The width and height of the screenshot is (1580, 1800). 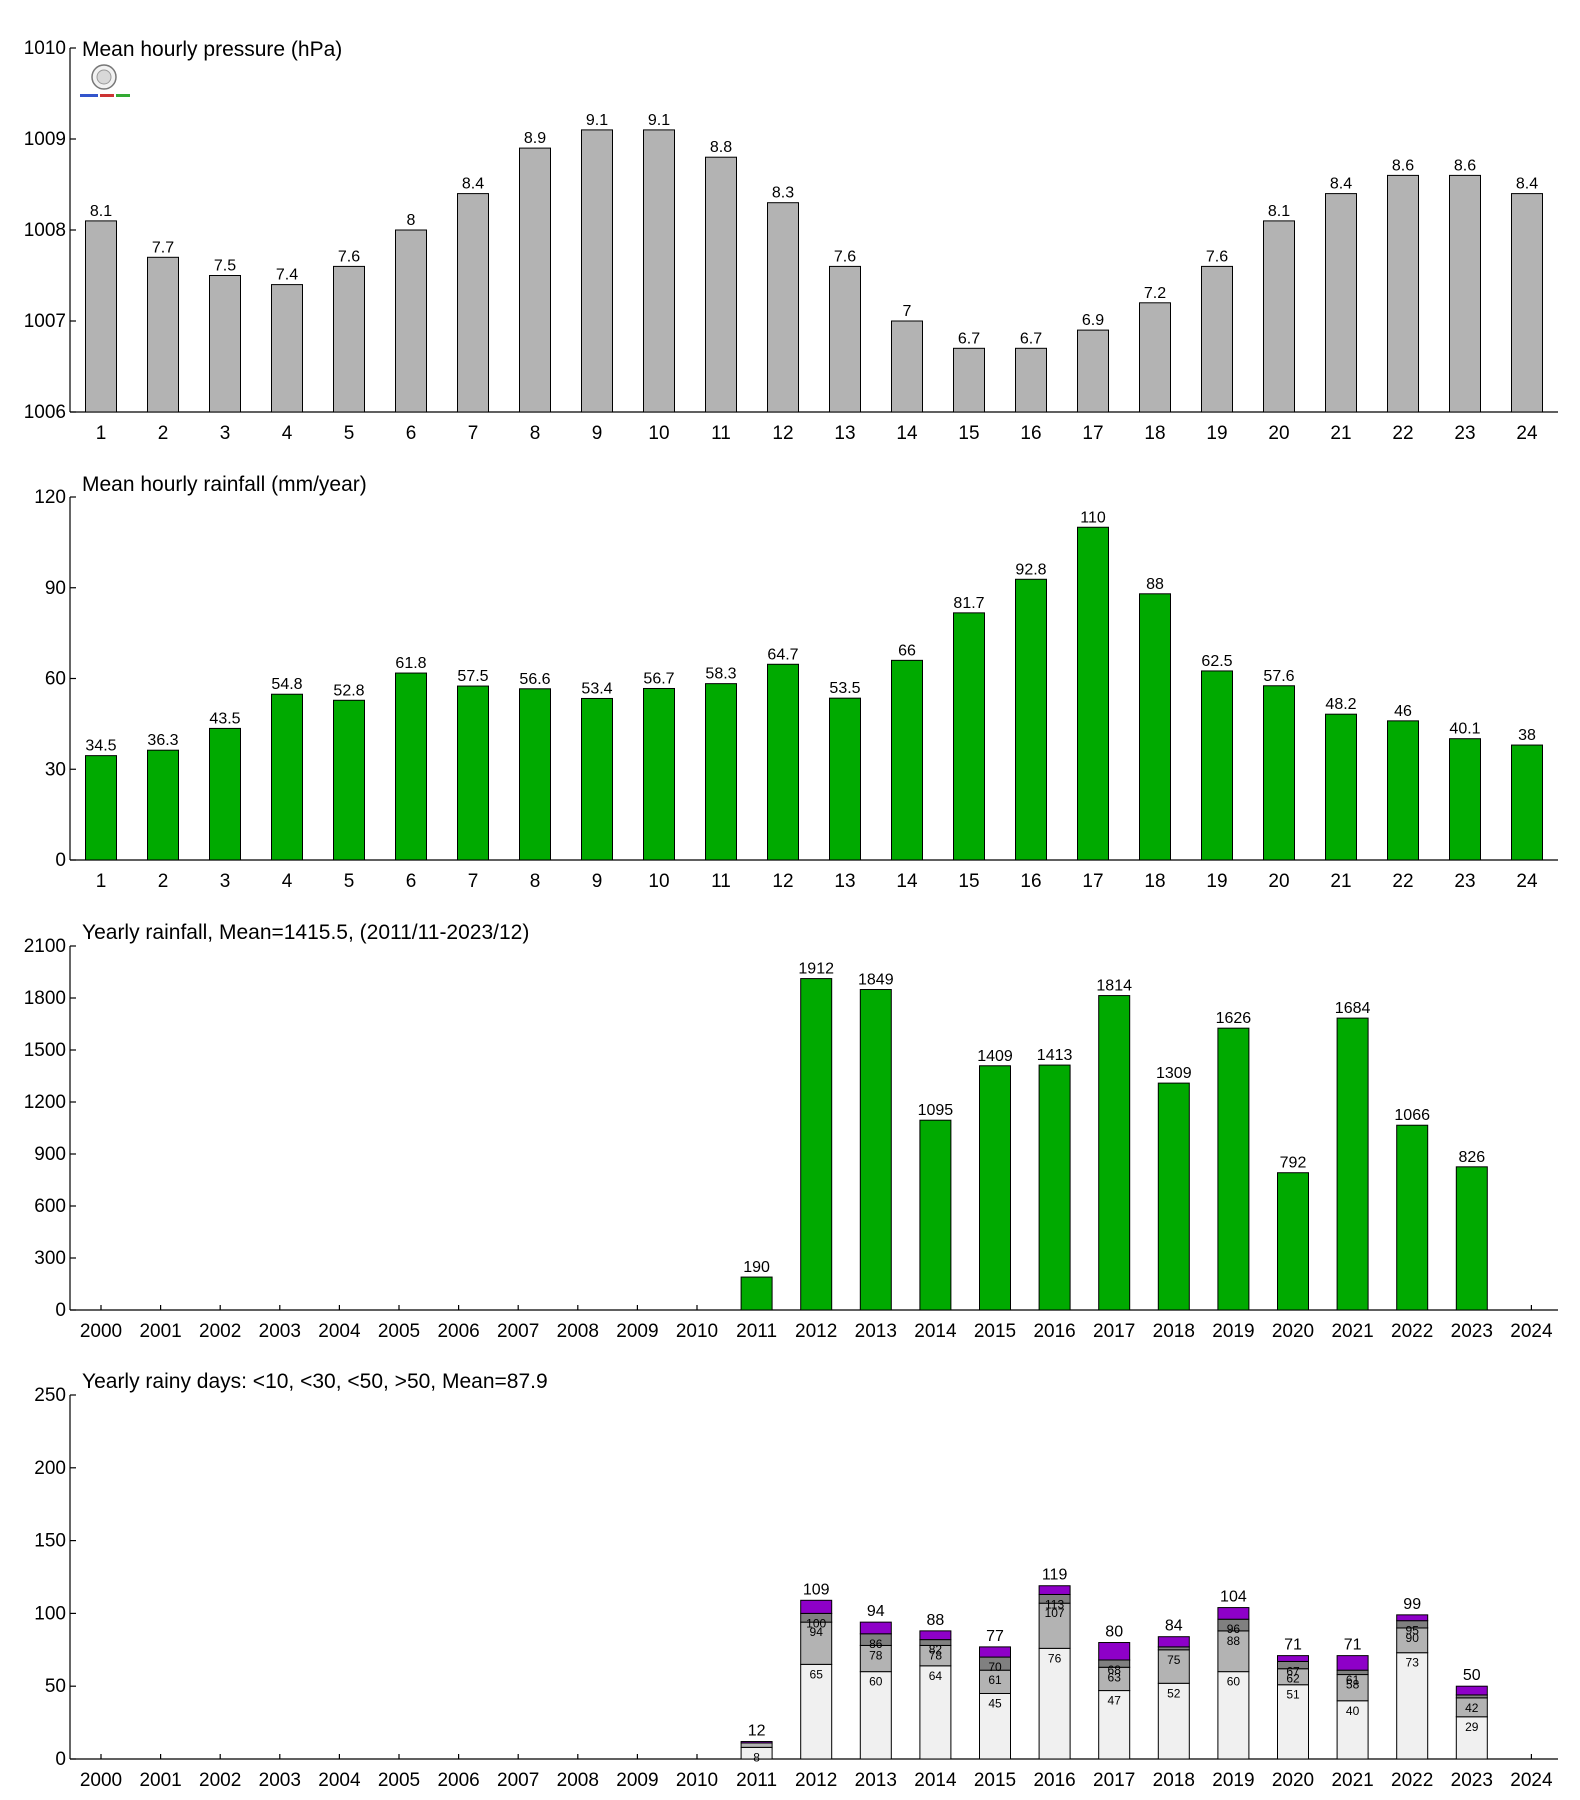 I want to click on bar-value-label: 8.6, so click(x=1403, y=165).